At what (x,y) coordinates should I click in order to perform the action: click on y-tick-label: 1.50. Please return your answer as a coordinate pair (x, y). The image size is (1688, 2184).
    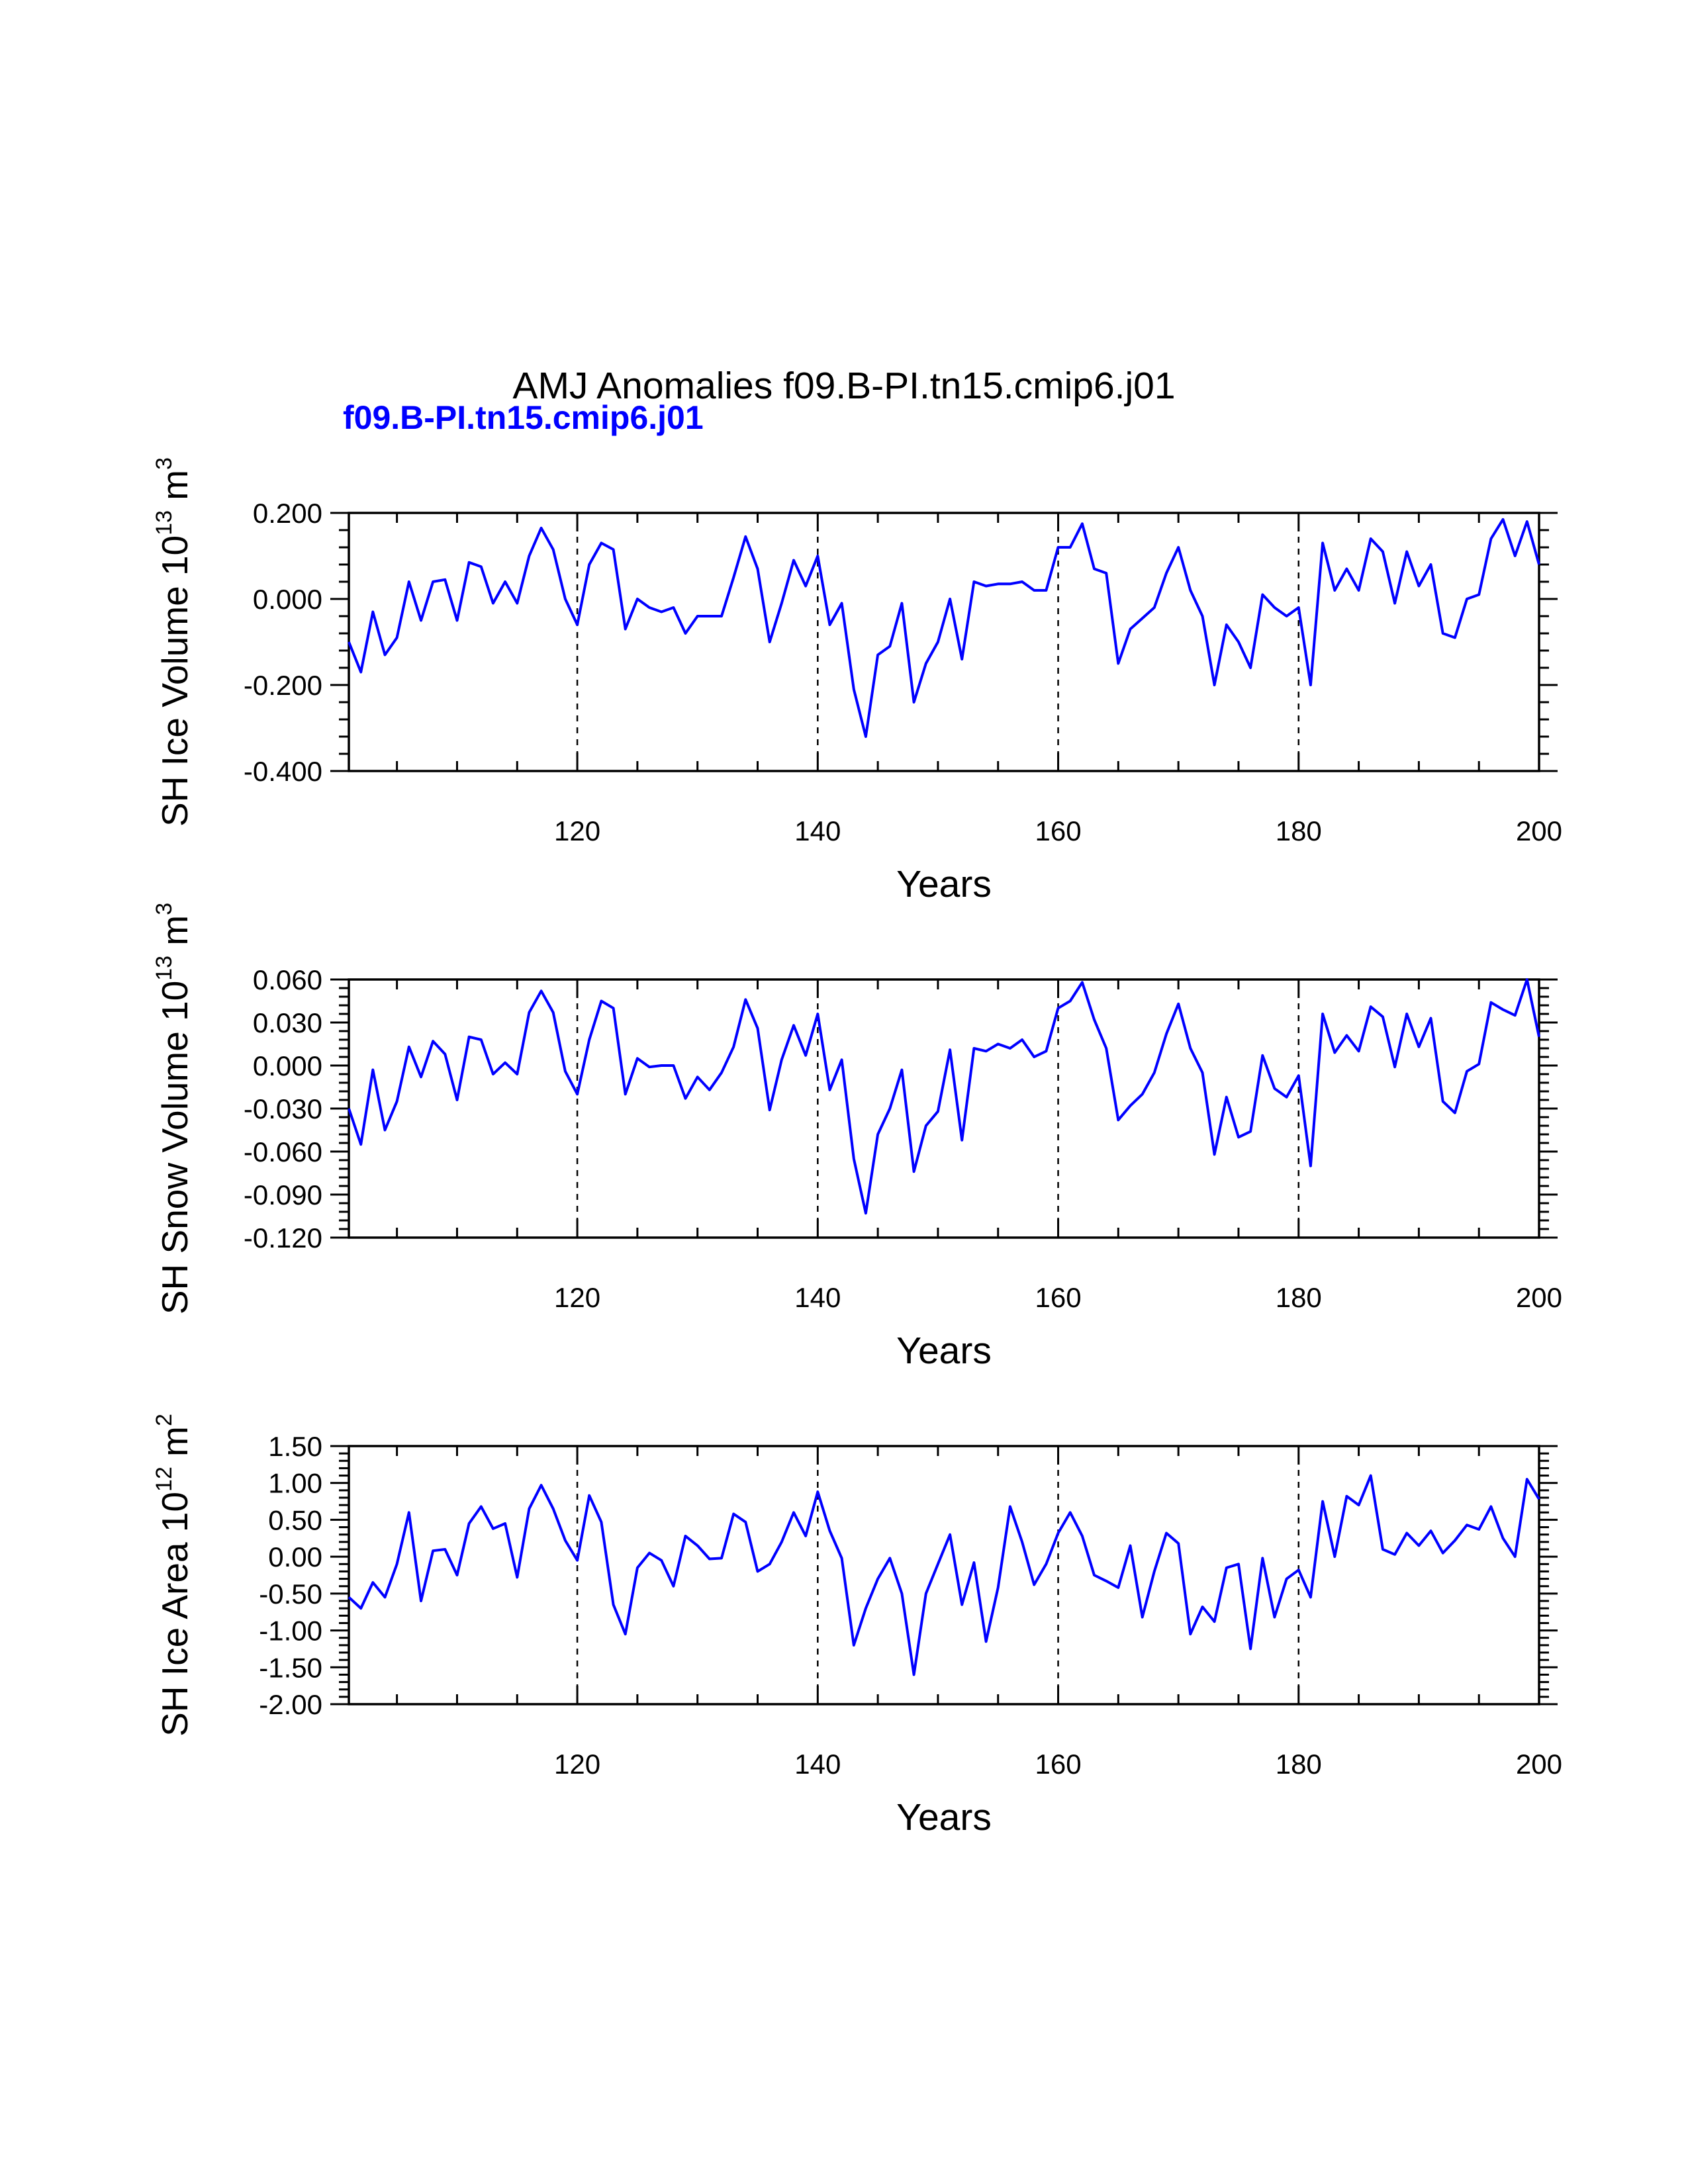
    Looking at the image, I should click on (295, 1447).